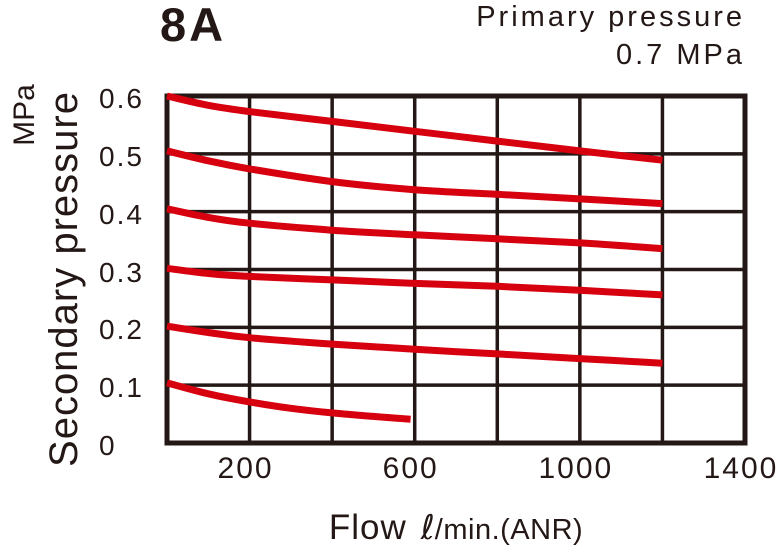 The height and width of the screenshot is (554, 776). Describe the element at coordinates (610, 17) in the screenshot. I see `primary-pressure-text: Primary pressure` at that location.